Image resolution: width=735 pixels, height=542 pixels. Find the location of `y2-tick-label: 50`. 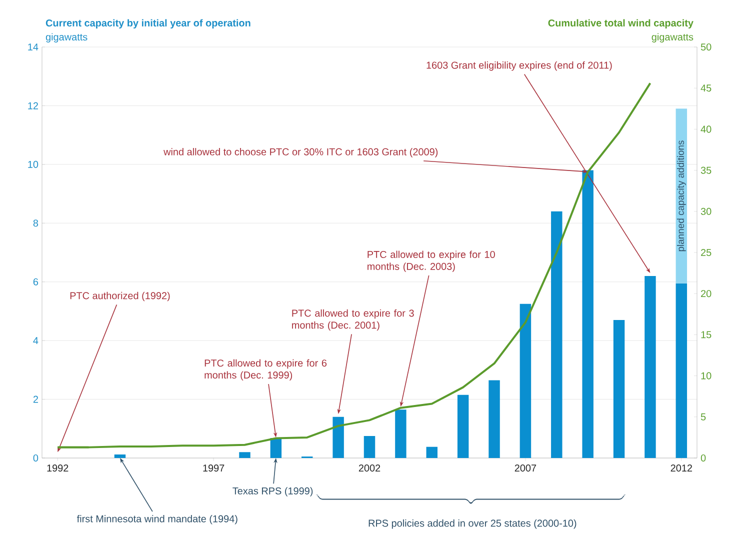

y2-tick-label: 50 is located at coordinates (706, 47).